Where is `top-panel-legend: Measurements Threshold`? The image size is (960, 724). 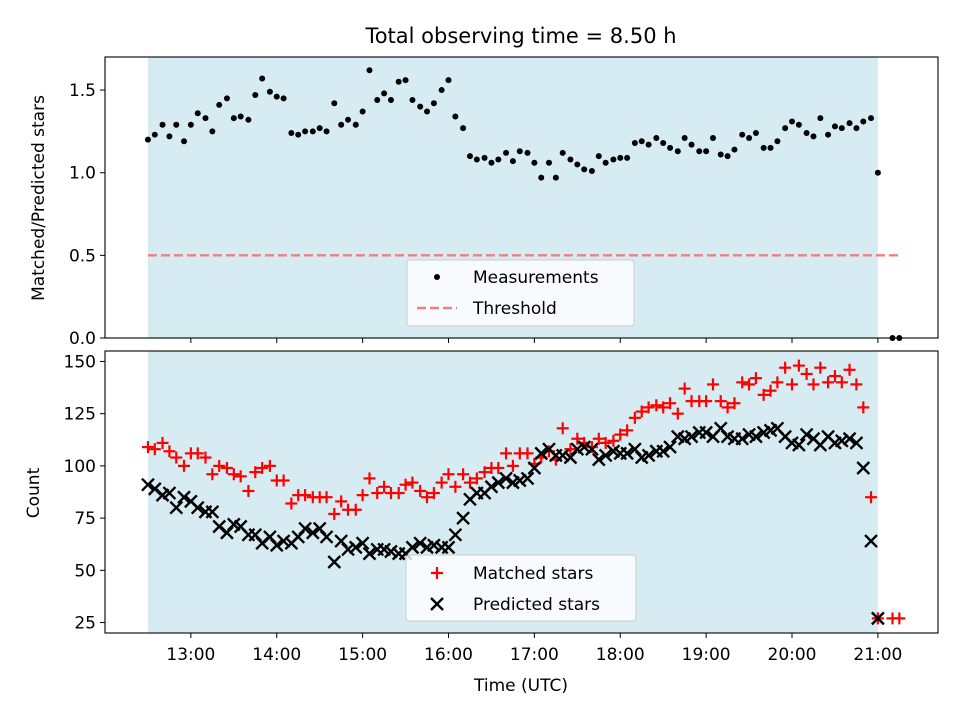
top-panel-legend: Measurements Threshold is located at coordinates (520, 293).